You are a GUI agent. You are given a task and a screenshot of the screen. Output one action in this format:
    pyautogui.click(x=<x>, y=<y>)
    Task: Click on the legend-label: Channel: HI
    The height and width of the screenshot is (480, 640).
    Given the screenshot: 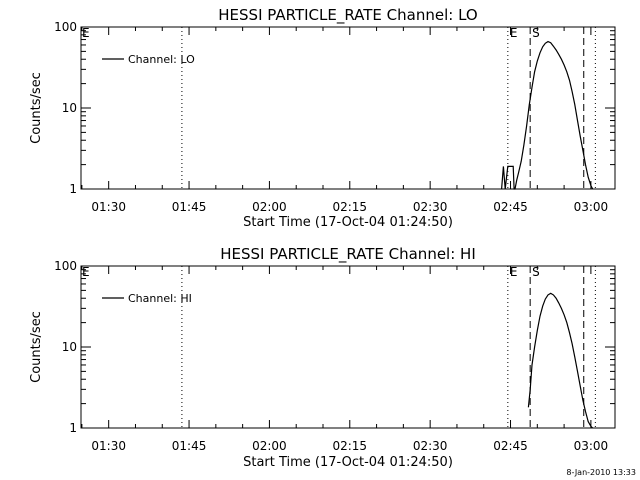 What is the action you would take?
    pyautogui.click(x=160, y=298)
    